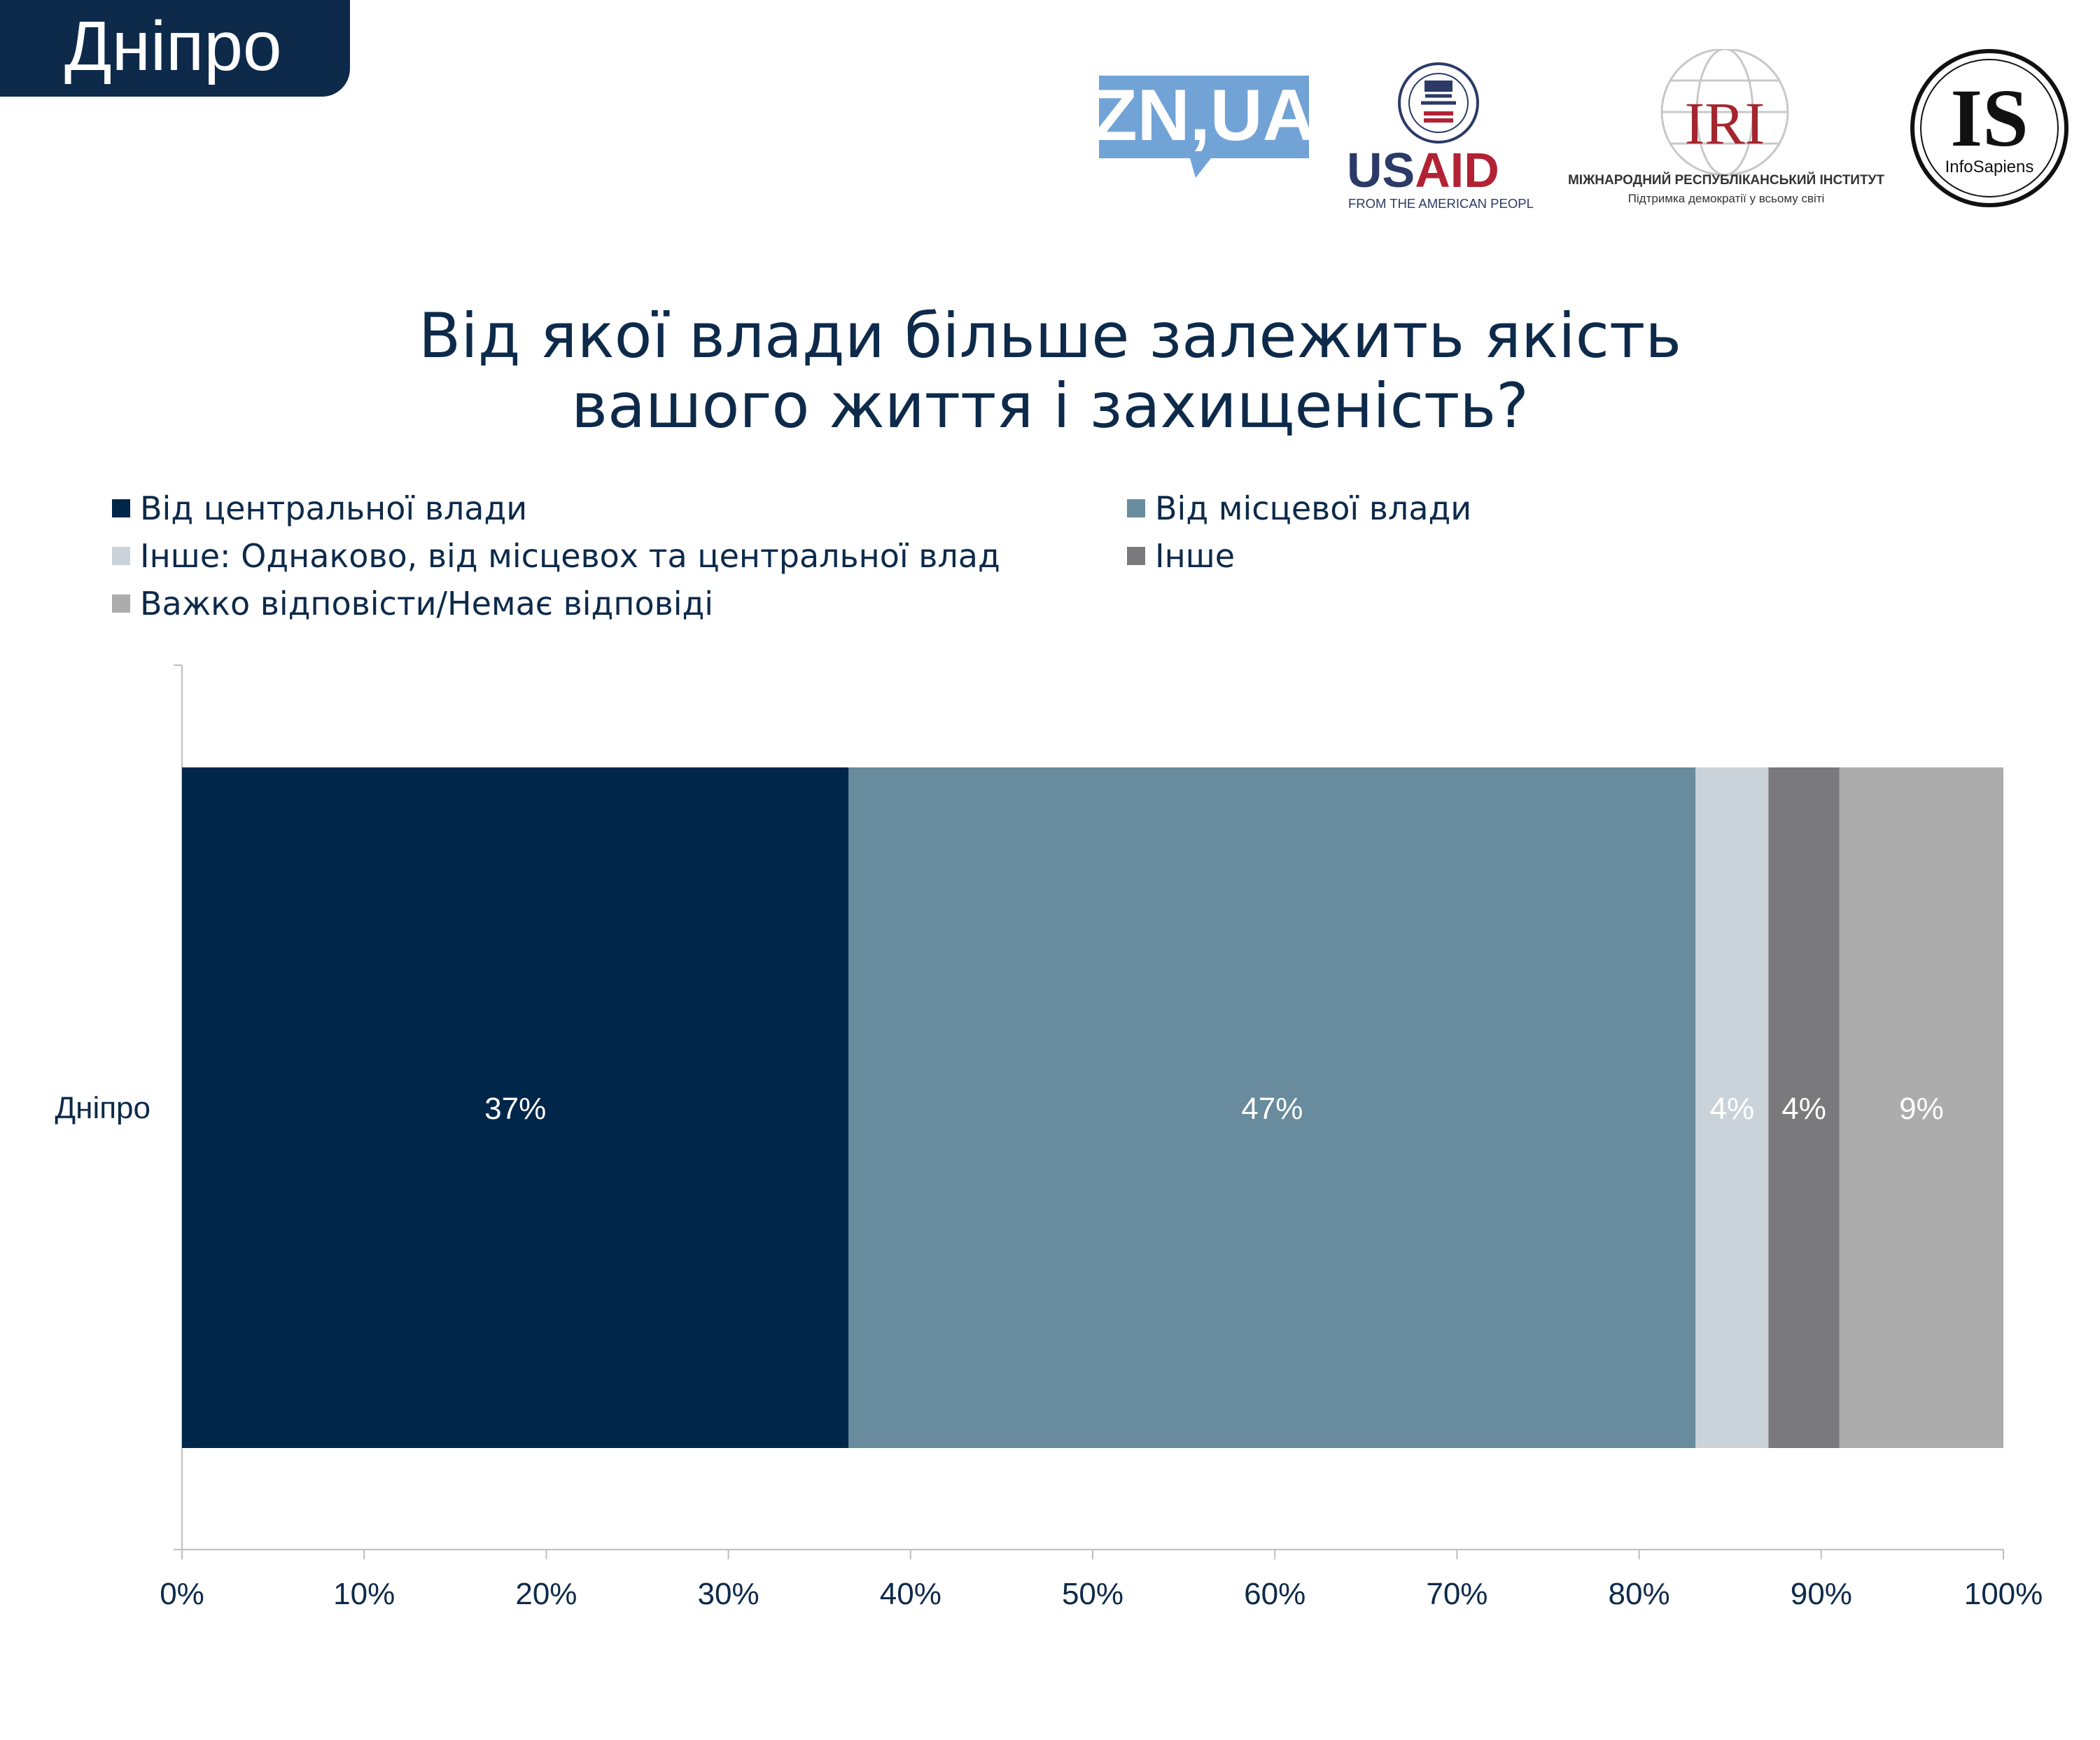  Describe the element at coordinates (1275, 1594) in the screenshot. I see `x-tick-label: 60%` at that location.